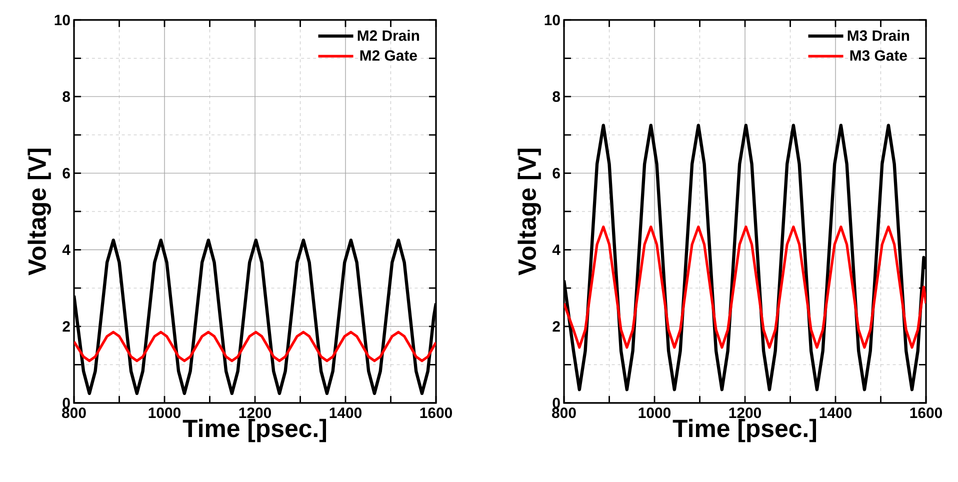 The image size is (958, 482). What do you see at coordinates (878, 55) in the screenshot?
I see `legend-label: M3 Gate` at bounding box center [878, 55].